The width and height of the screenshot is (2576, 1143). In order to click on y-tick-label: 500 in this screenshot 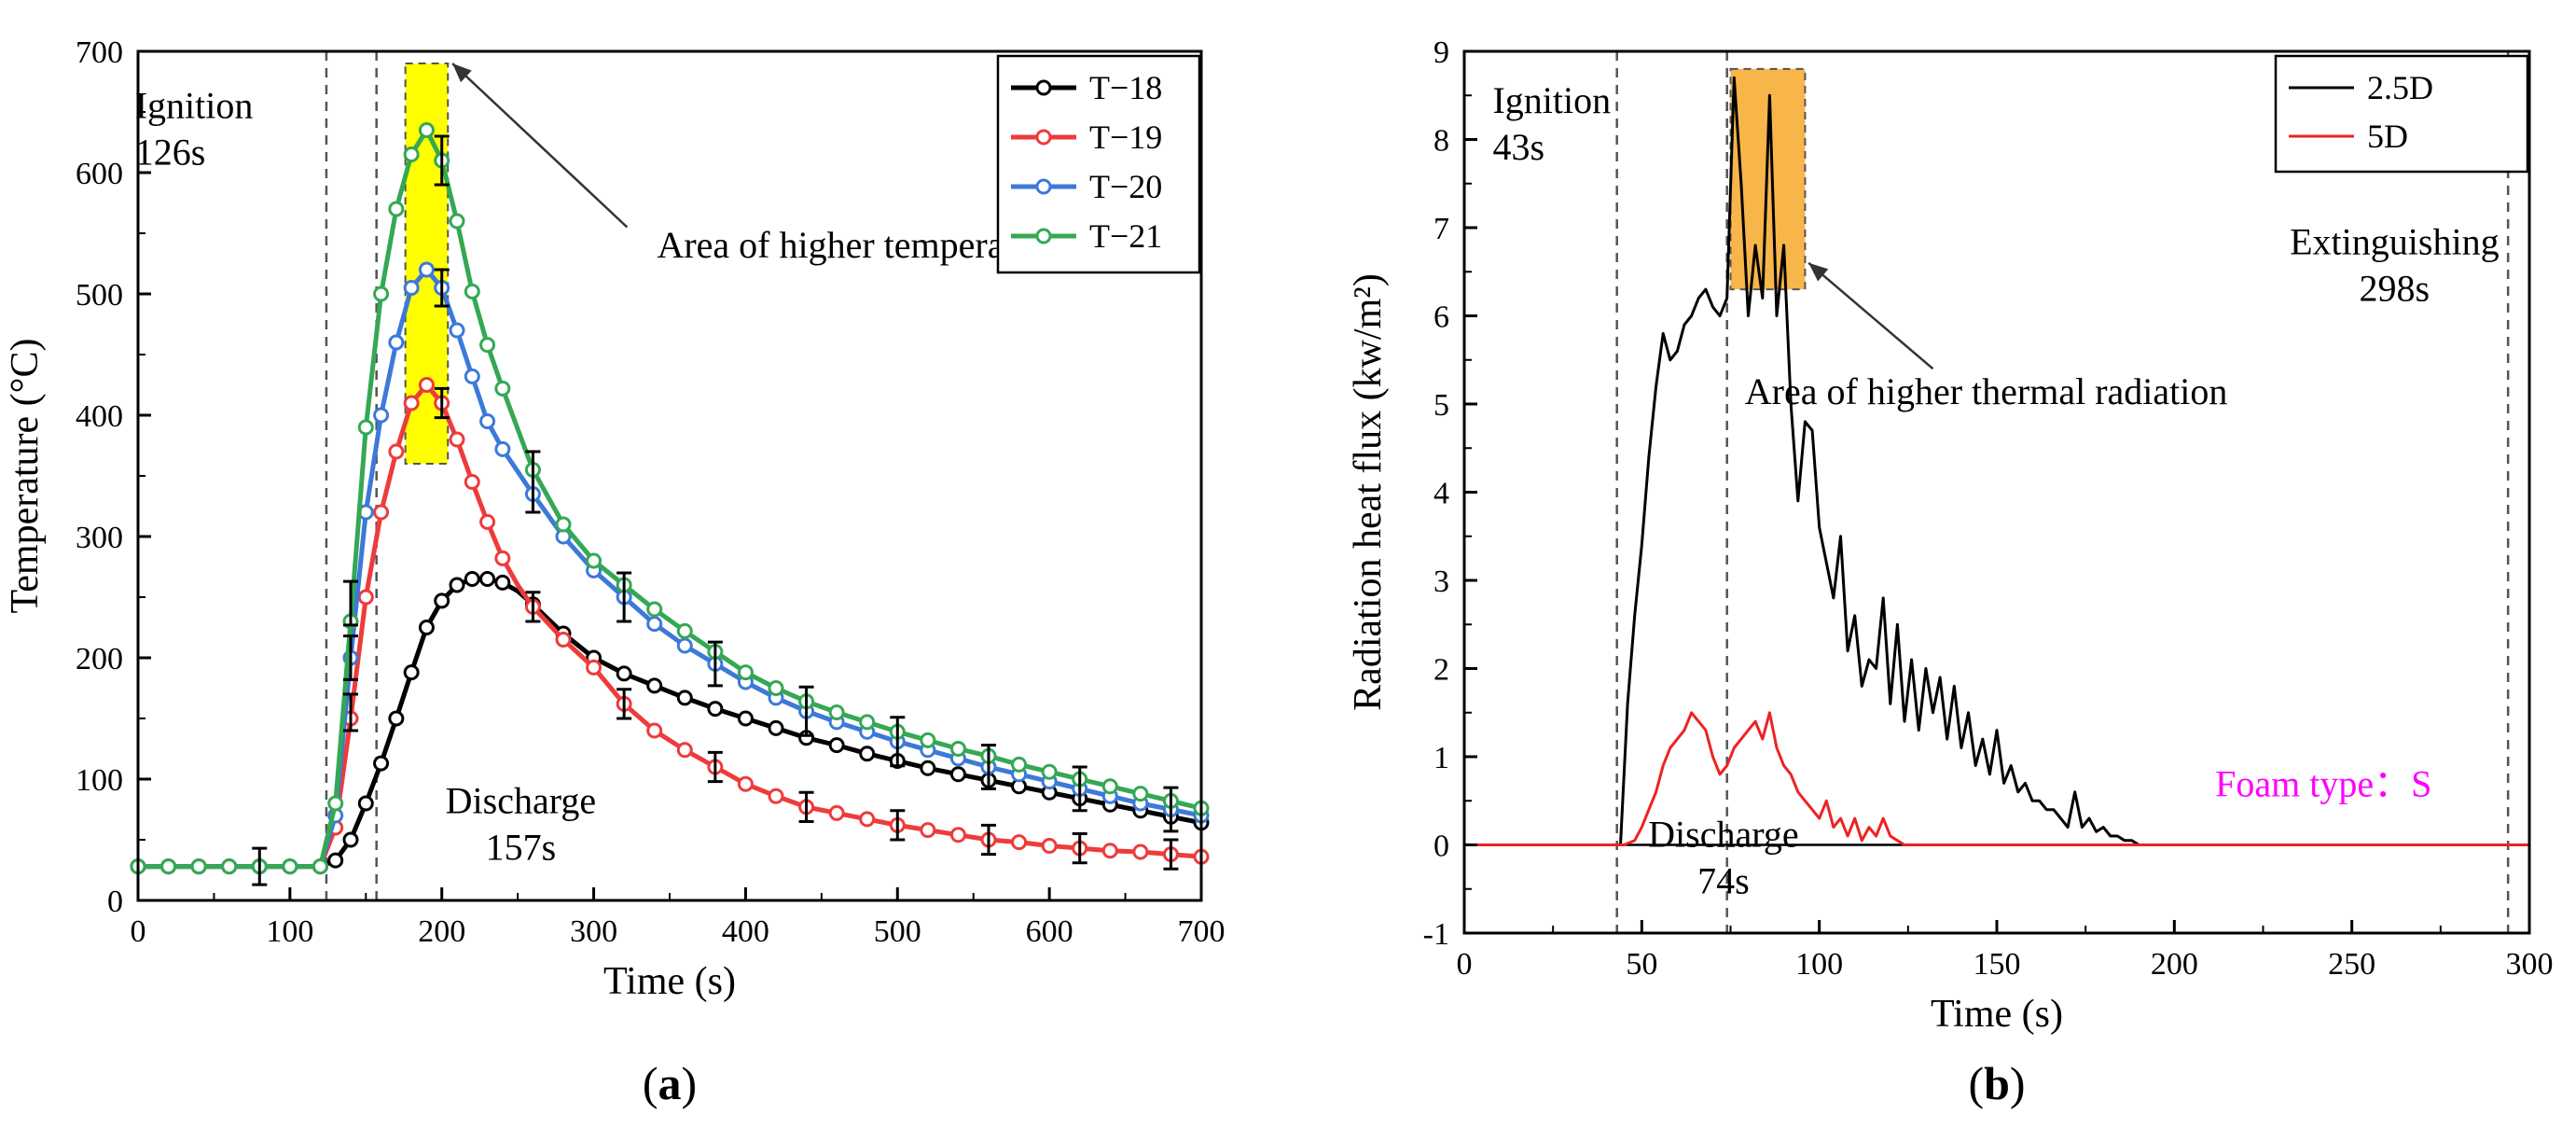, I will do `click(99, 295)`.